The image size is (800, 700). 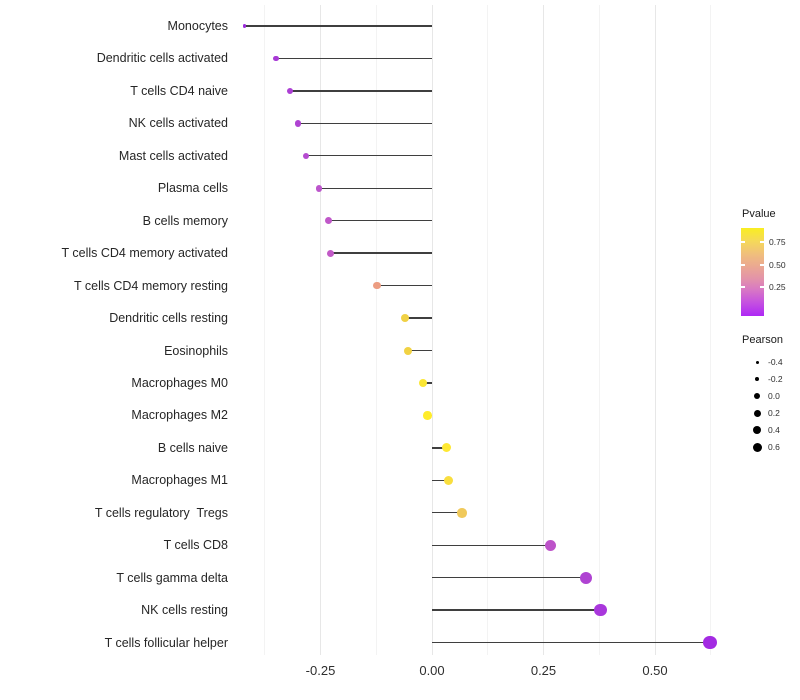 I want to click on pvalue-tick-label: 0.75, so click(x=777, y=242).